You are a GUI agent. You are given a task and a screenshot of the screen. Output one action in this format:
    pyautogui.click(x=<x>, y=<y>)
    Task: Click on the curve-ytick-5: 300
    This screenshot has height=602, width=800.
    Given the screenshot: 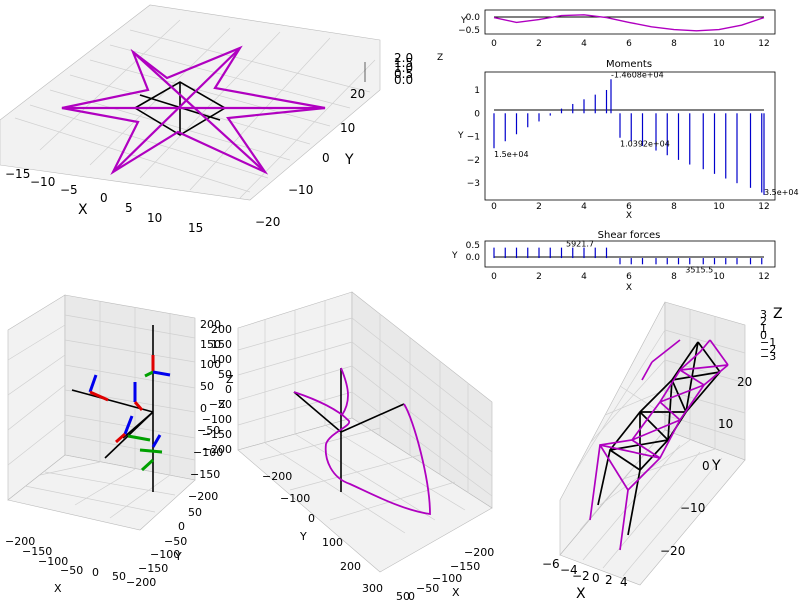 What is the action you would take?
    pyautogui.click(x=372, y=588)
    